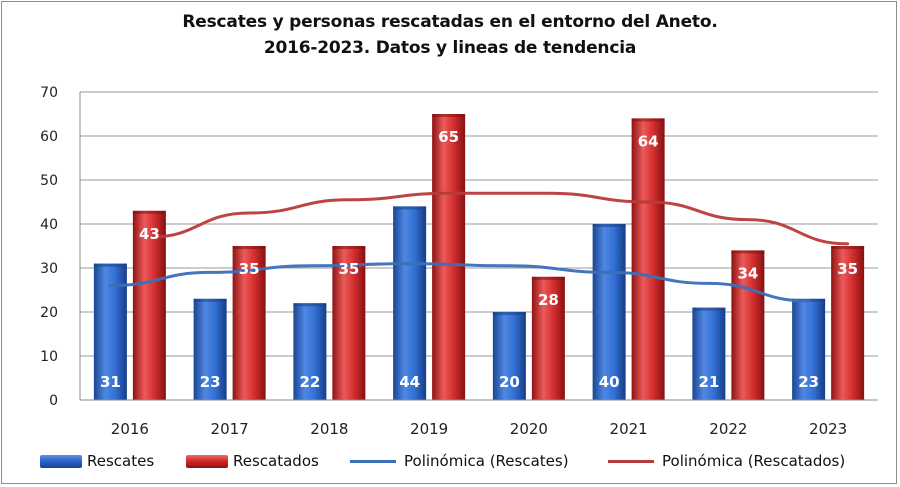 The image size is (900, 487). Describe the element at coordinates (149, 234) in the screenshot. I see `data-label-rescatados: 43` at that location.